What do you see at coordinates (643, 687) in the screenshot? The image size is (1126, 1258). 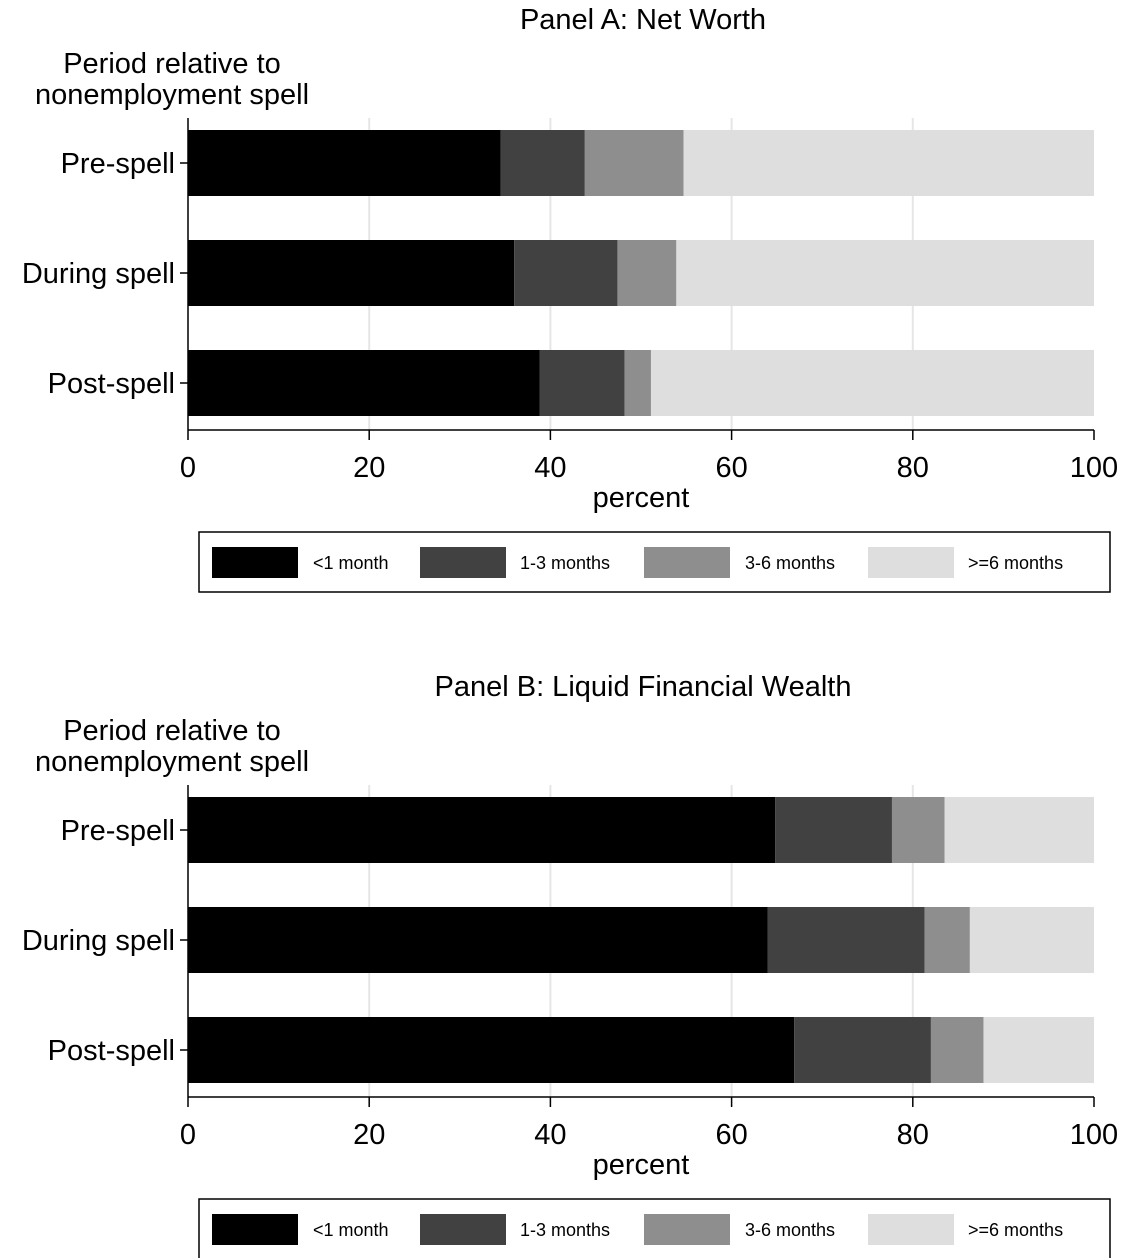 I see `chart-title: Panel B: Liquid Financial Wealth` at bounding box center [643, 687].